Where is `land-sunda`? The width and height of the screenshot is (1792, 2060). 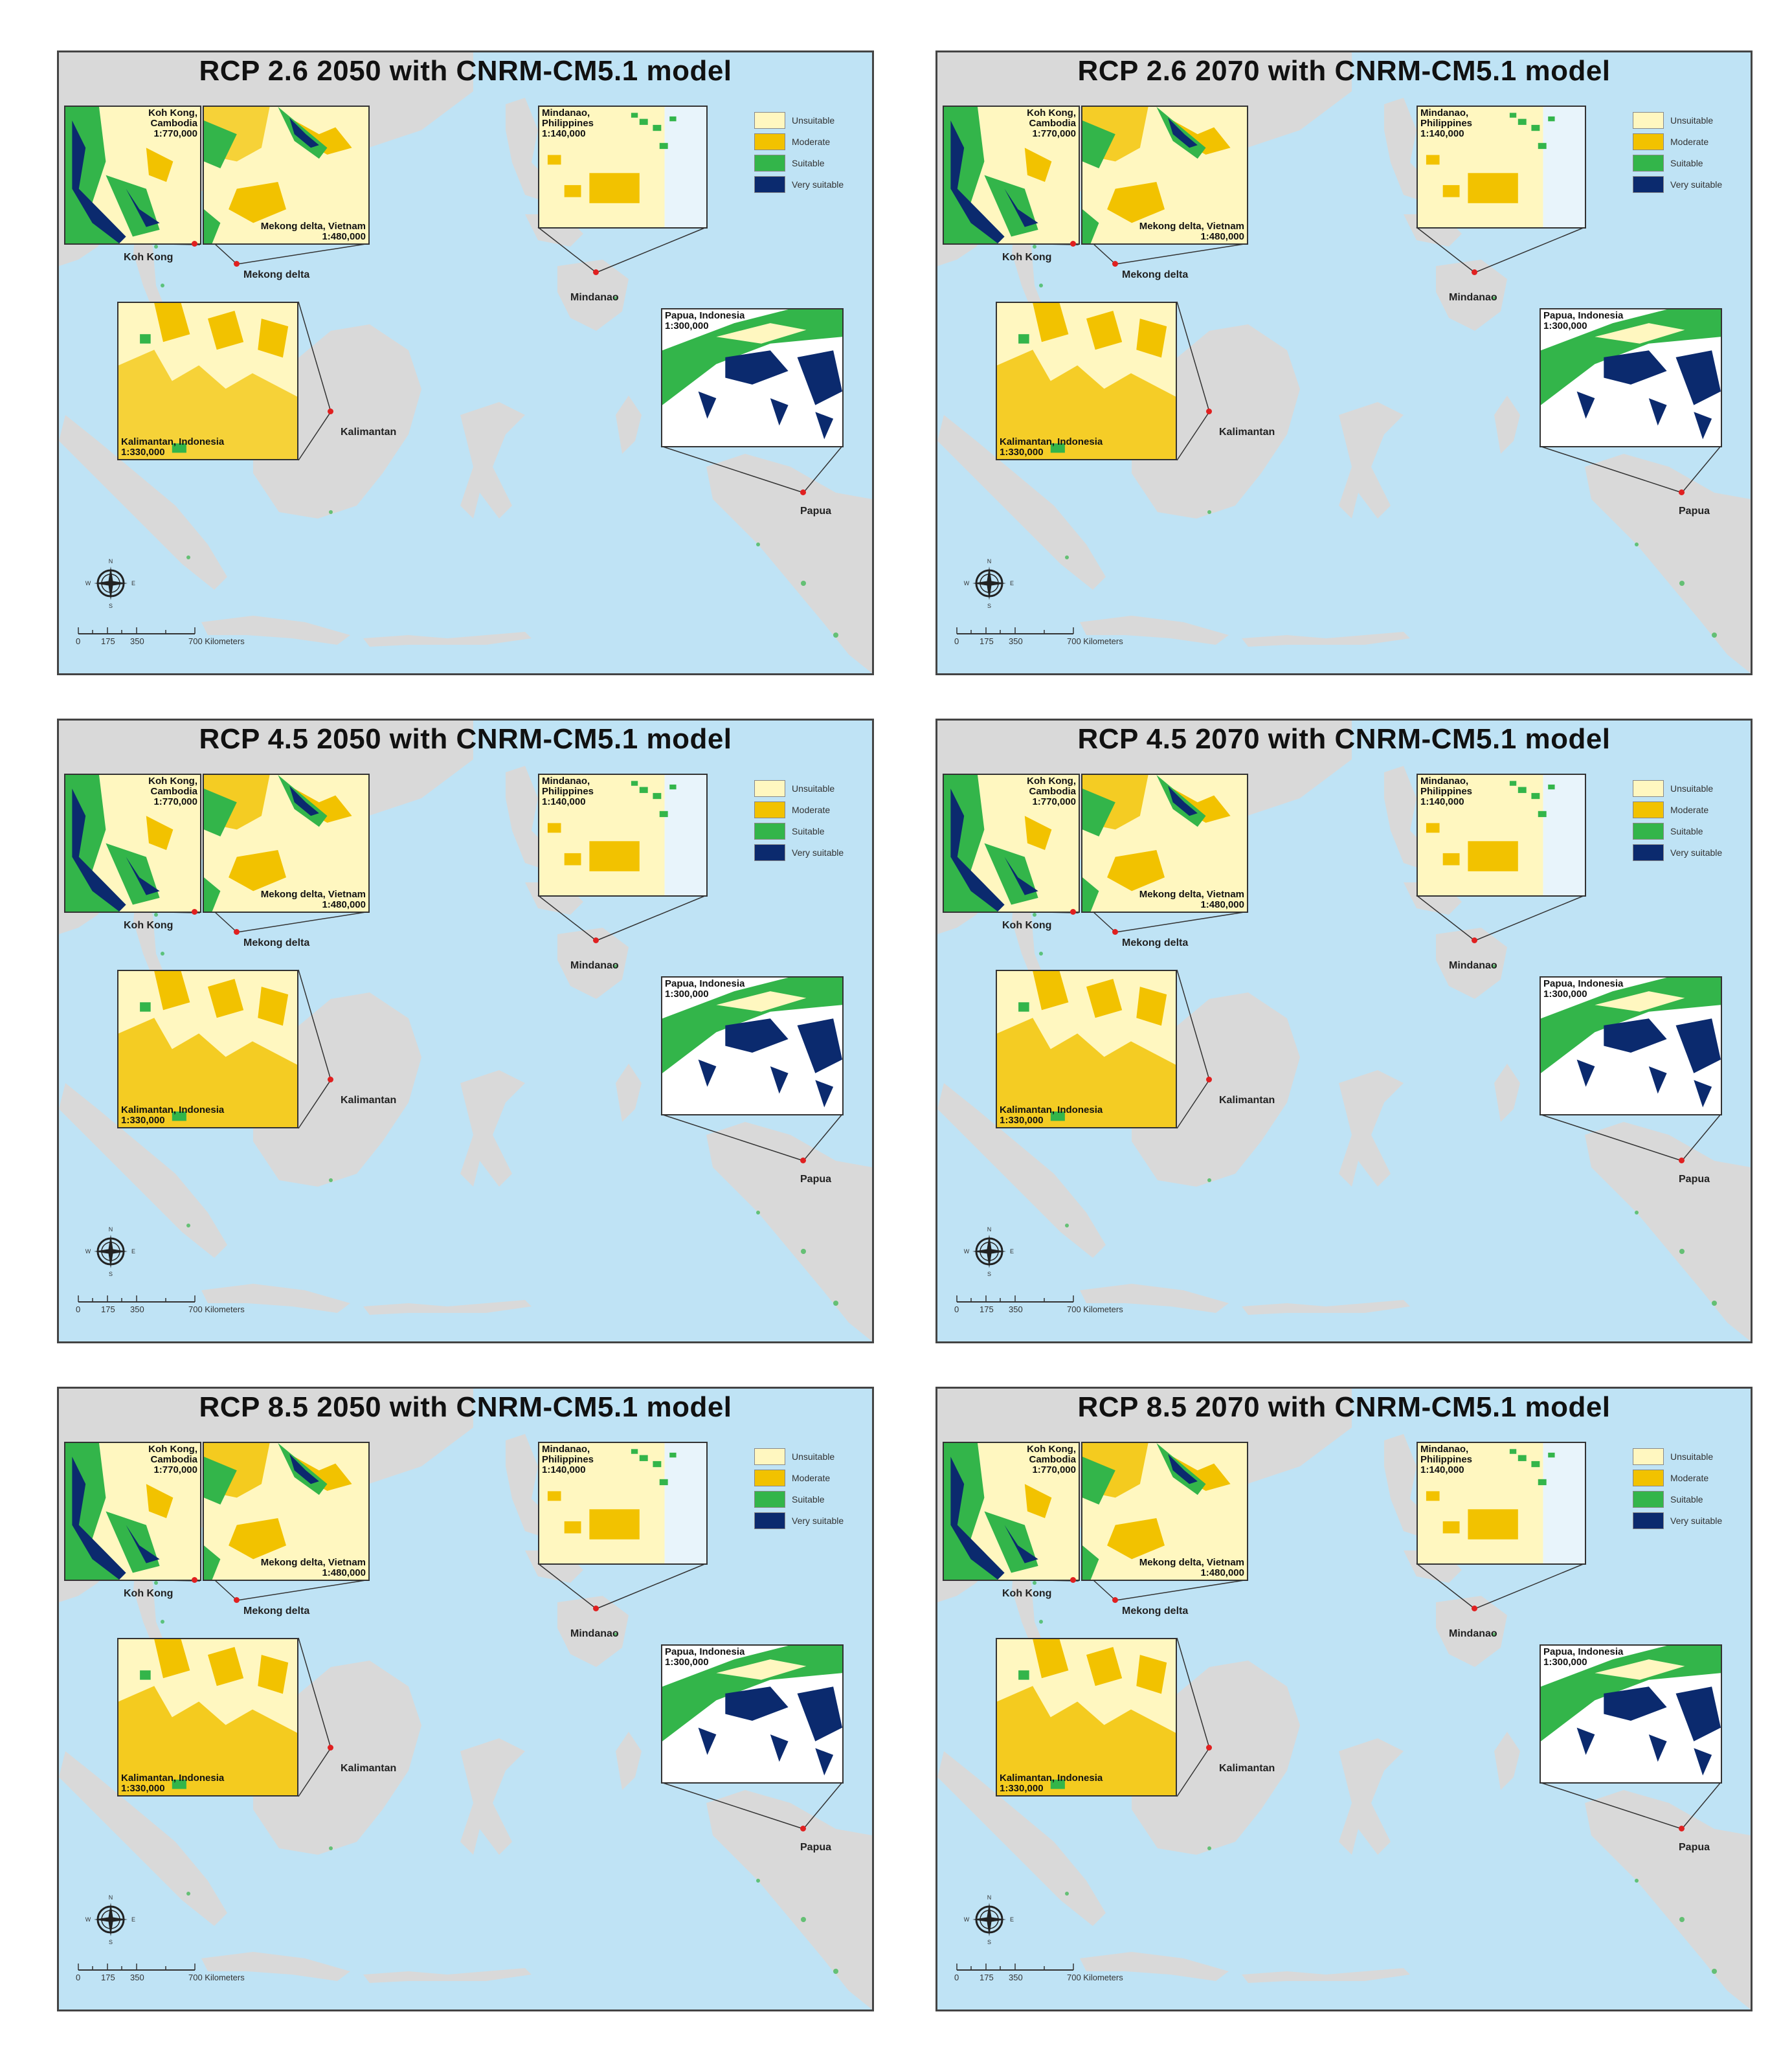 land-sunda is located at coordinates (1326, 639).